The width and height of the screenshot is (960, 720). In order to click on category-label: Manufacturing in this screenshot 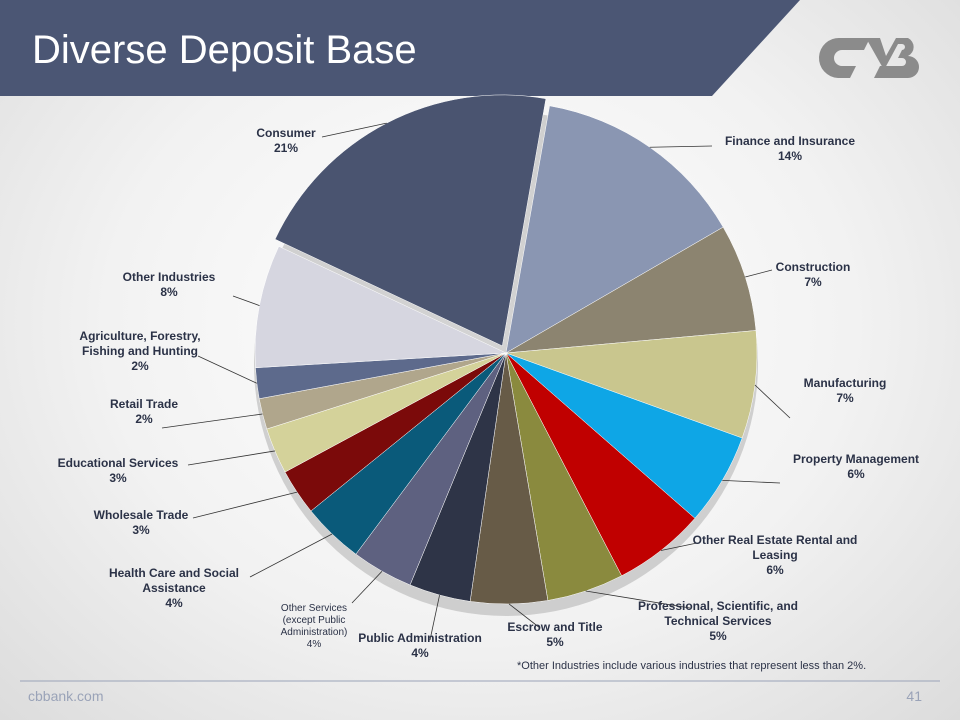, I will do `click(845, 383)`.